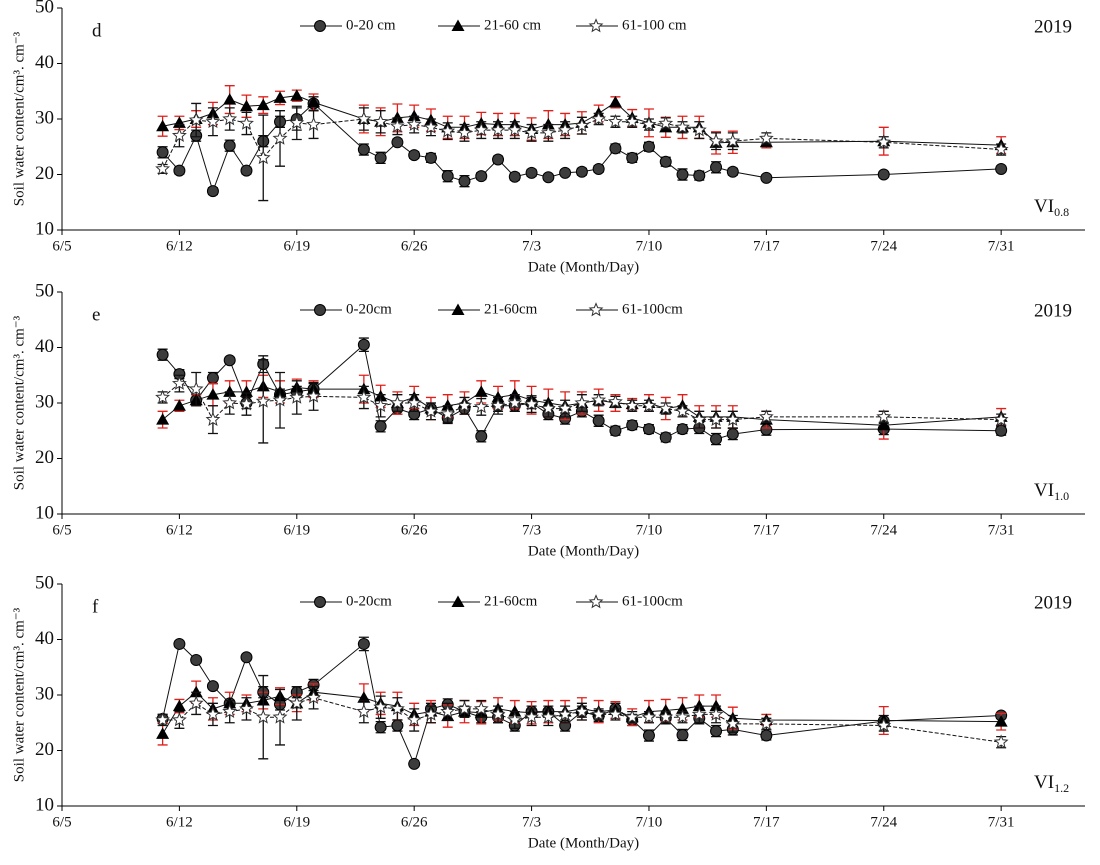 Image resolution: width=1100 pixels, height=865 pixels. Describe the element at coordinates (511, 309) in the screenshot. I see `legend-label: 21-60cm` at that location.